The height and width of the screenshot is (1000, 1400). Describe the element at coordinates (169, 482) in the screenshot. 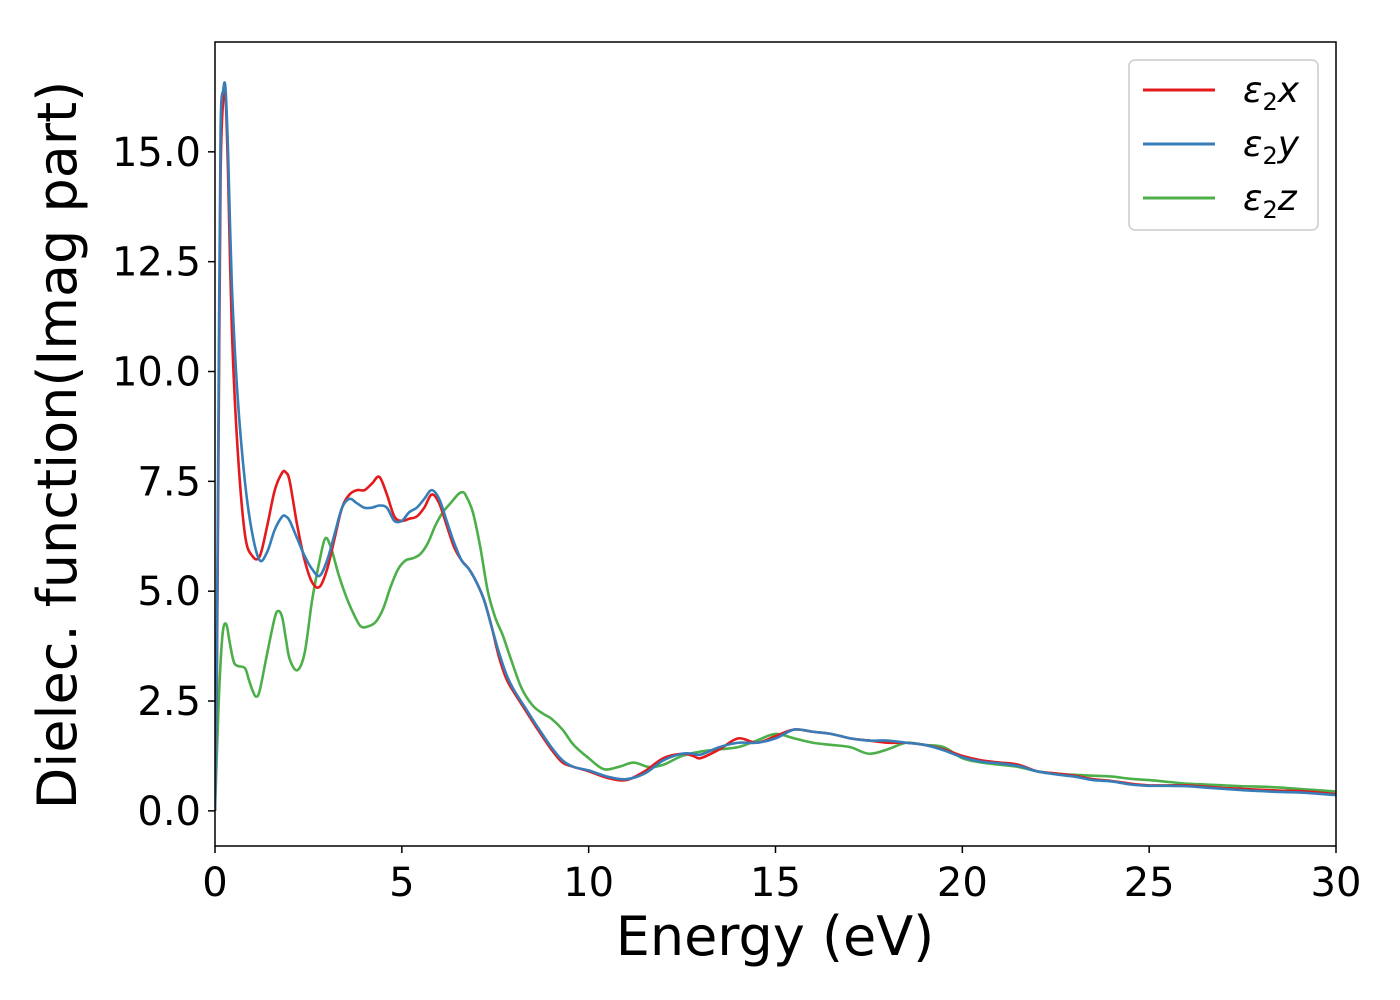

I see `y-tick-label: 7.5` at that location.